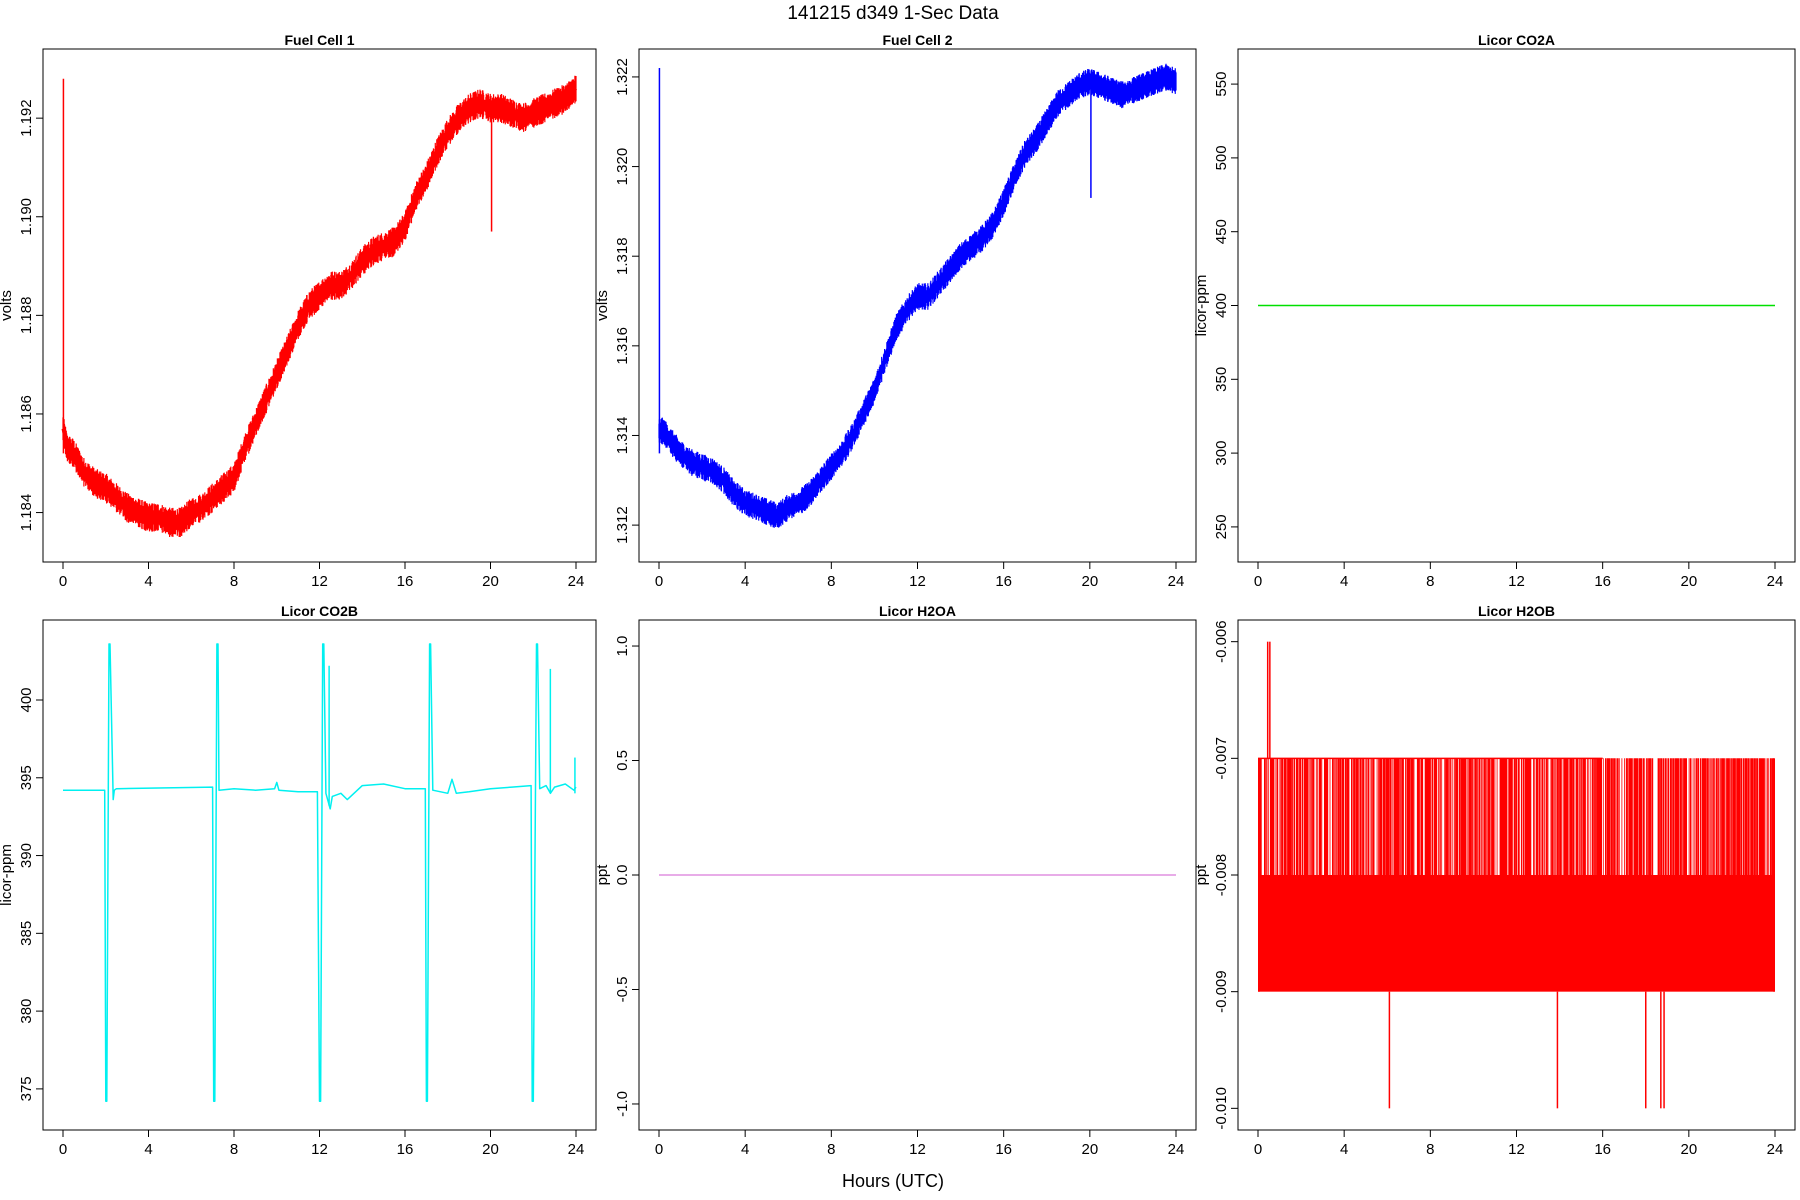 This screenshot has width=1800, height=1200. What do you see at coordinates (1221, 641) in the screenshot?
I see `y-tick-label: -0.006` at bounding box center [1221, 641].